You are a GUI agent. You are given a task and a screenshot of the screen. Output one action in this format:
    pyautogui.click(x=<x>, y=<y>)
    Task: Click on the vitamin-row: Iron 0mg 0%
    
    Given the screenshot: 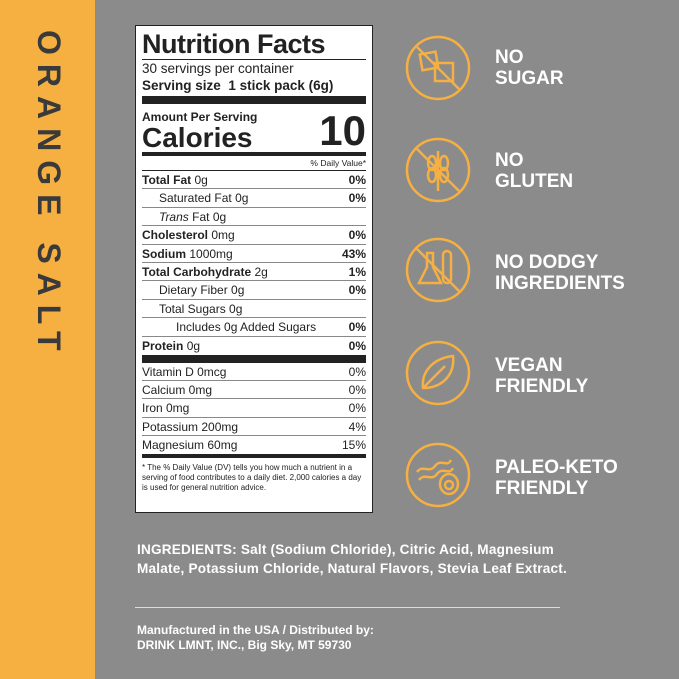 What is the action you would take?
    pyautogui.click(x=254, y=408)
    